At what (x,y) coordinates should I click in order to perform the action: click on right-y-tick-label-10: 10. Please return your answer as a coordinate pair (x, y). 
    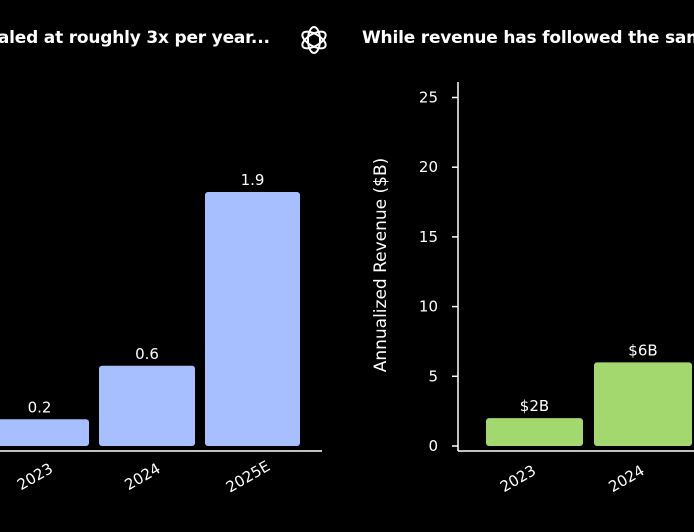
    Looking at the image, I should click on (428, 307).